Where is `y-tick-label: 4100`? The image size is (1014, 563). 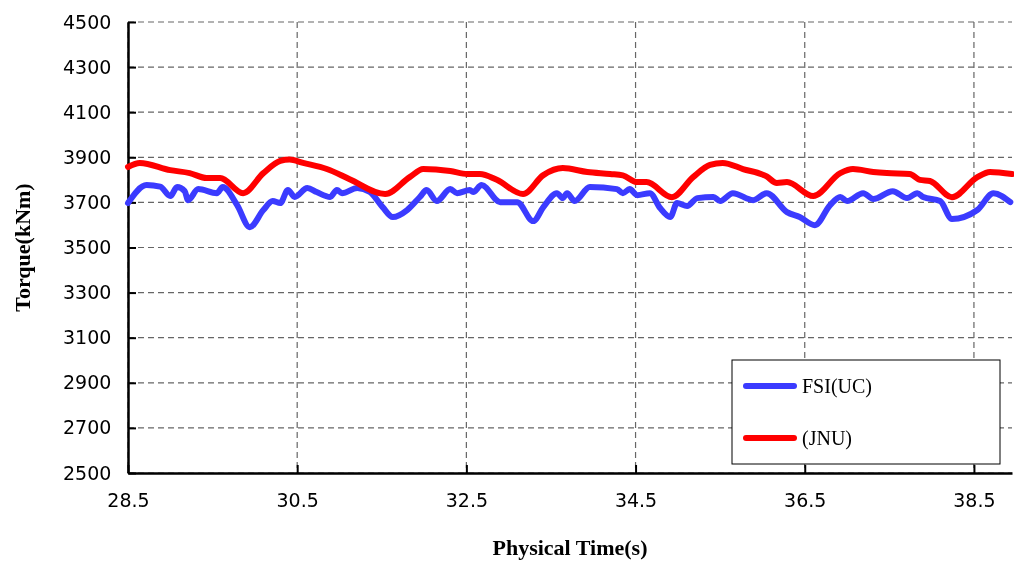 y-tick-label: 4100 is located at coordinates (87, 111).